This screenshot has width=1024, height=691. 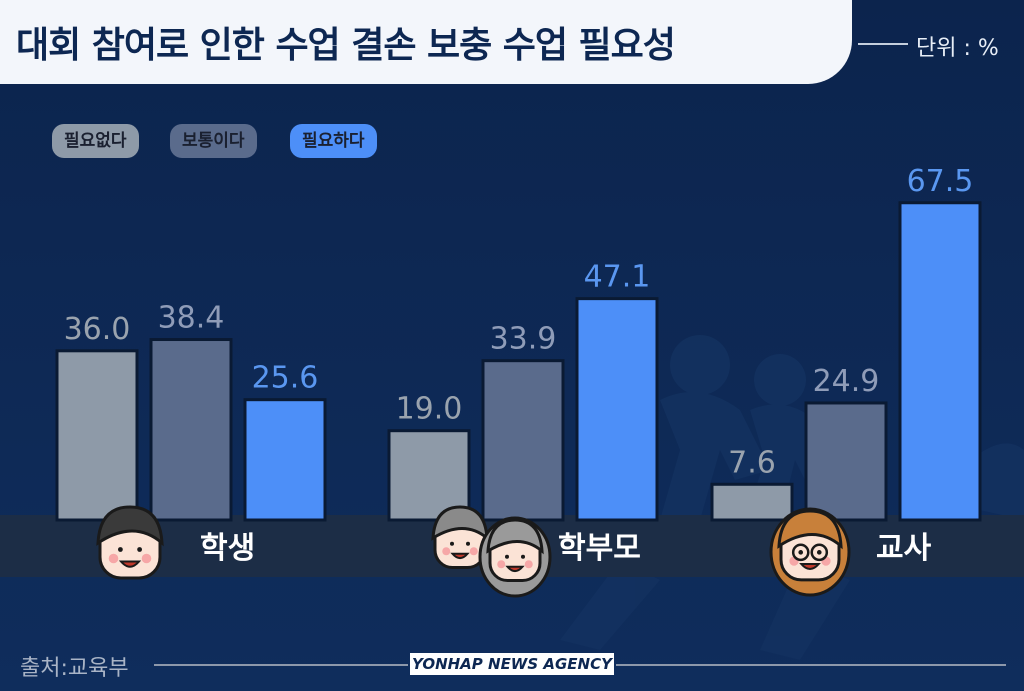 What do you see at coordinates (213, 141) in the screenshot?
I see `legend-item-neutral: 보통이다` at bounding box center [213, 141].